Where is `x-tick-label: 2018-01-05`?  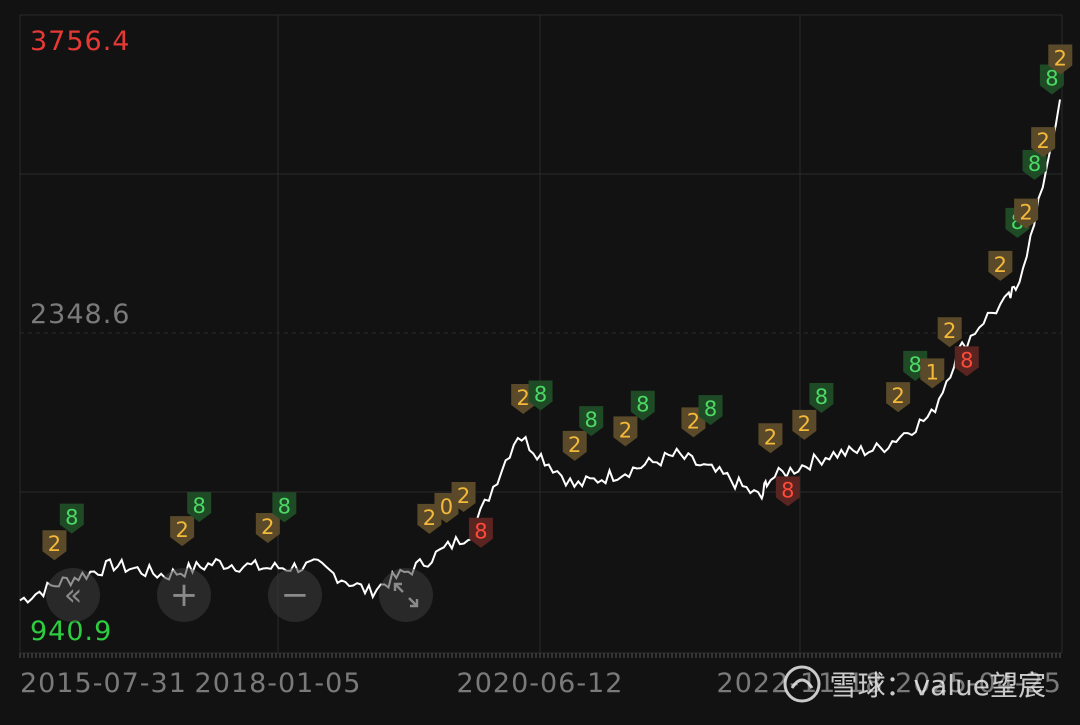
x-tick-label: 2018-01-05 is located at coordinates (278, 683).